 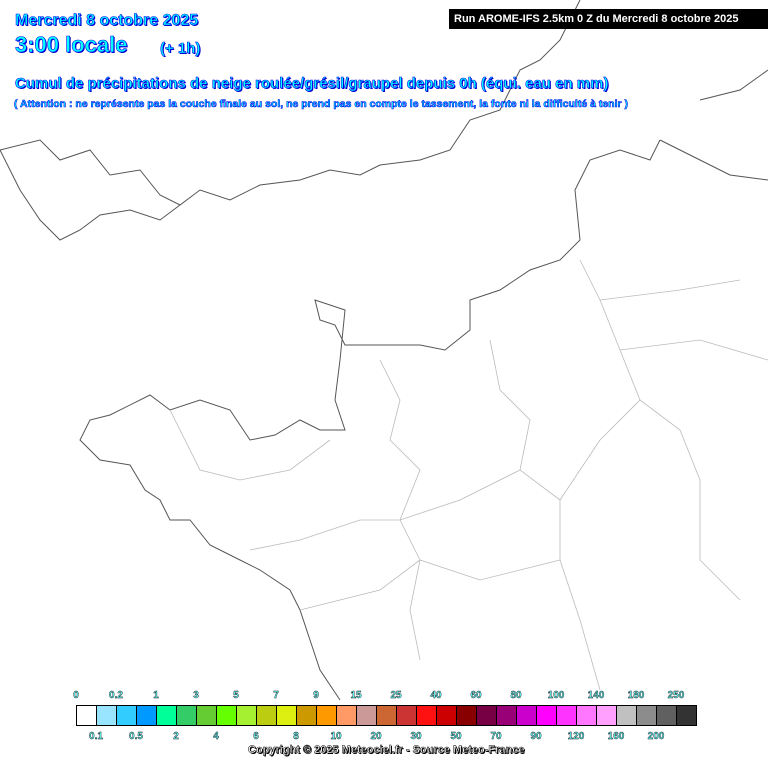 I want to click on legend-label-top: 180, so click(x=636, y=695).